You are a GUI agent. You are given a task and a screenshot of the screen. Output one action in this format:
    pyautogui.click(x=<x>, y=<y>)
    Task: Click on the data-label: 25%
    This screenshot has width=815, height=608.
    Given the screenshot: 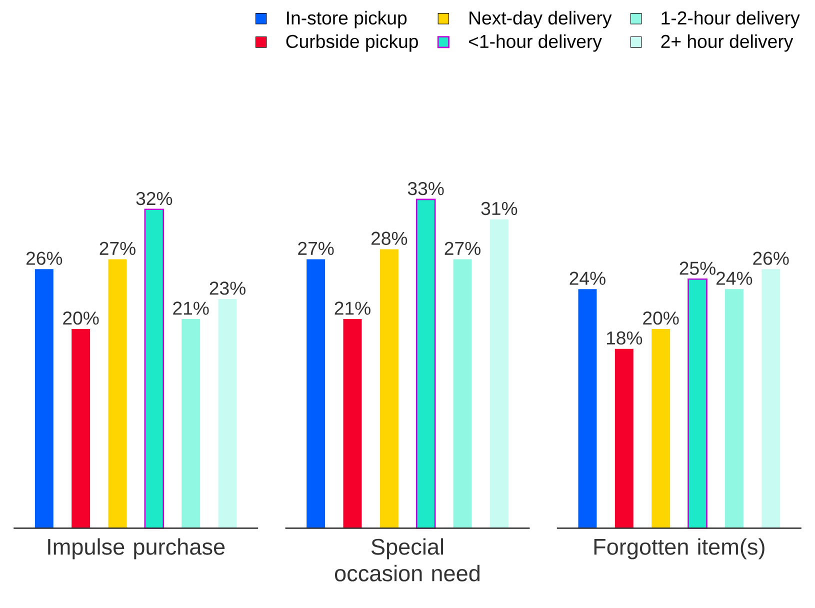 What is the action you would take?
    pyautogui.click(x=698, y=268)
    